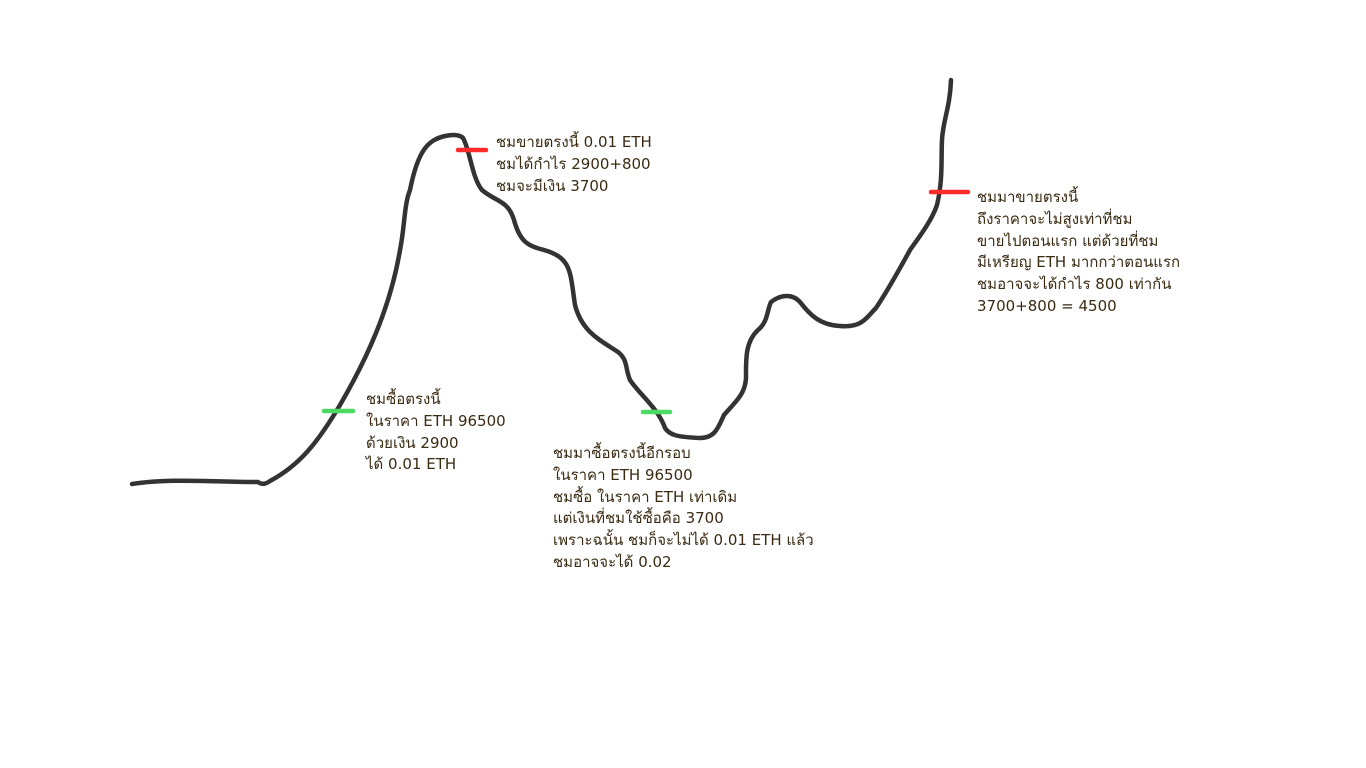 The height and width of the screenshot is (768, 1366). I want to click on note-line: 3700+800 = 4500, so click(1047, 305).